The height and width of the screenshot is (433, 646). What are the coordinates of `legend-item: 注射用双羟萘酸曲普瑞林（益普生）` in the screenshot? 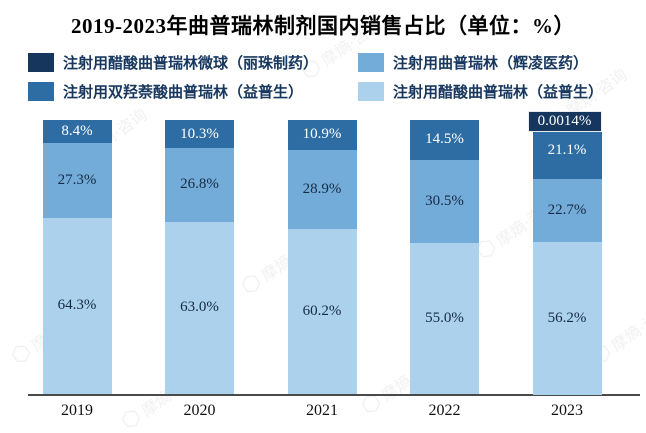 It's located at (193, 91).